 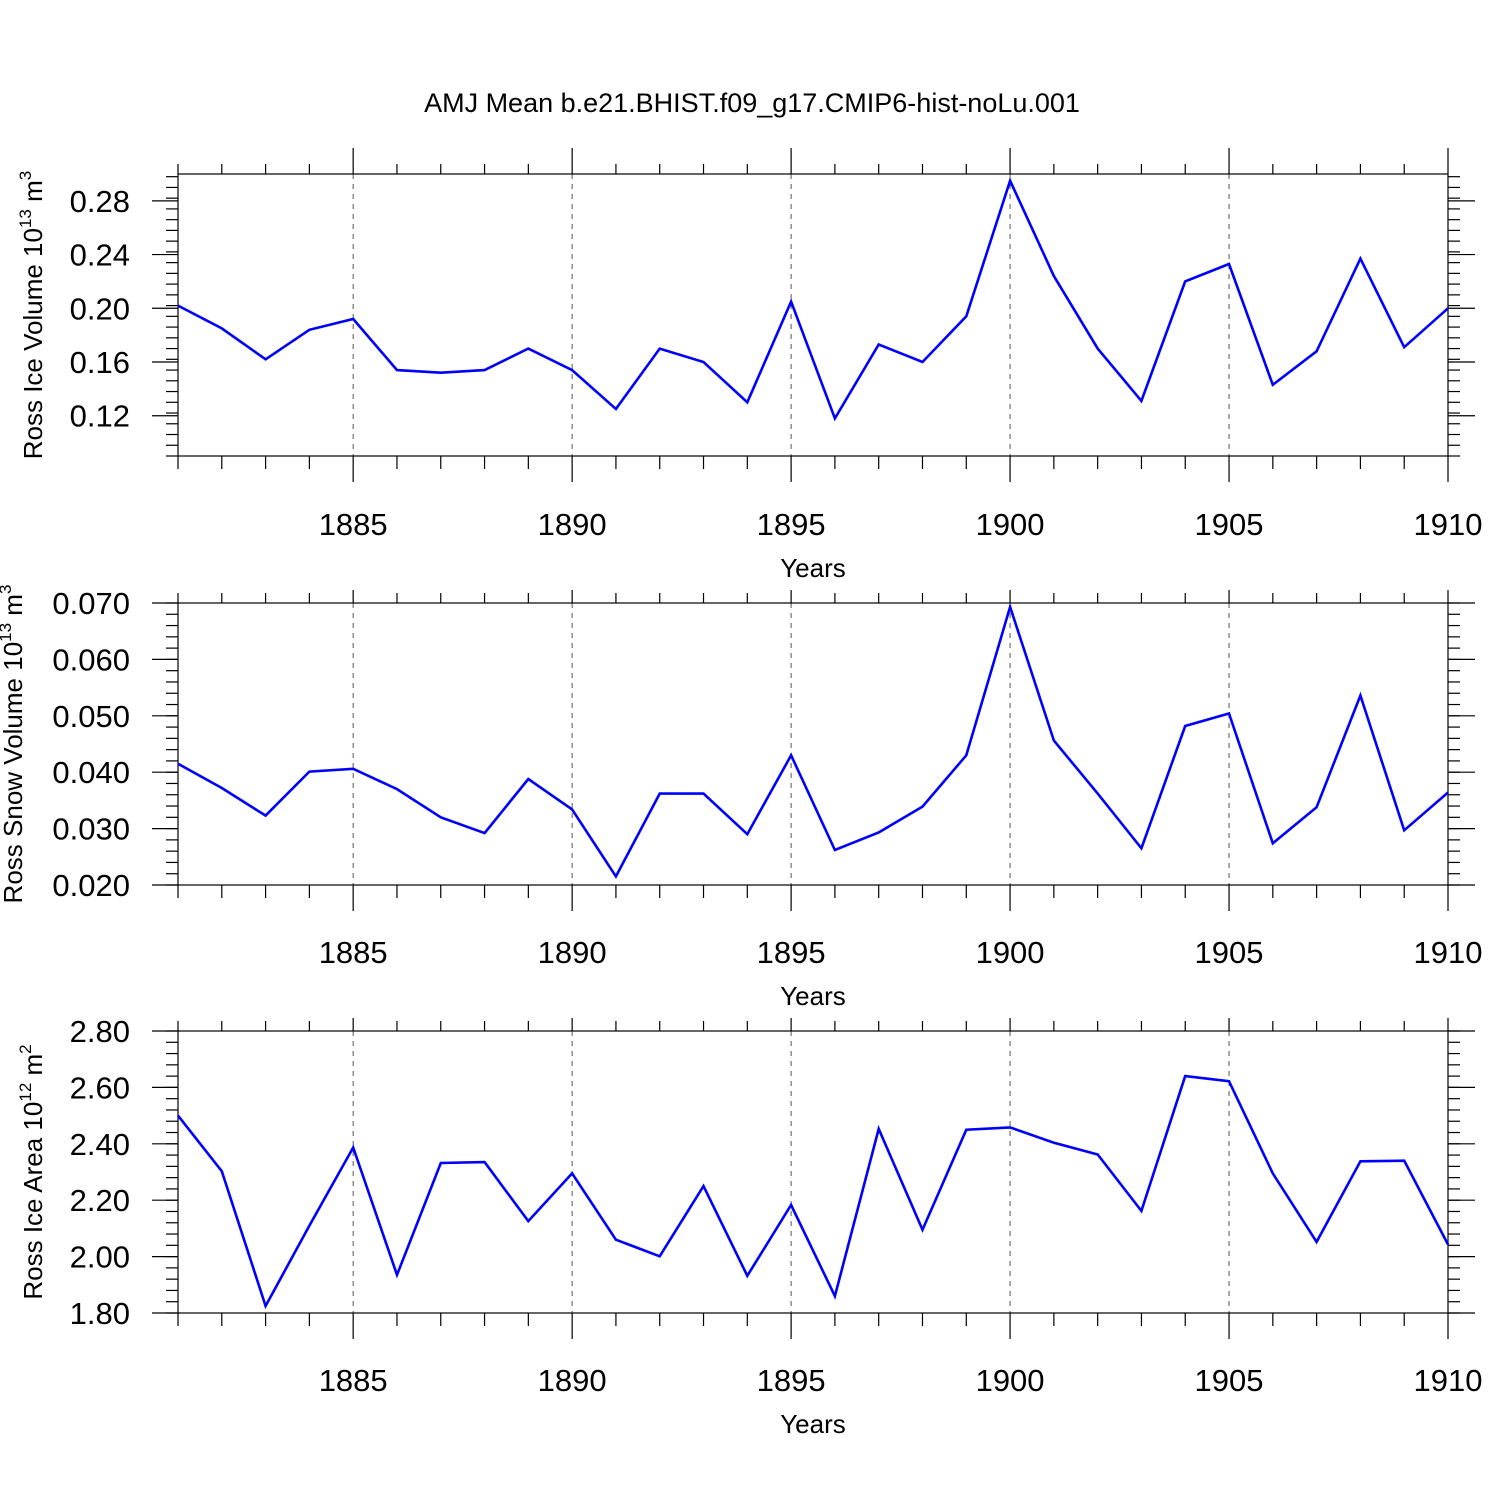 What do you see at coordinates (100, 416) in the screenshot?
I see `y-tick-label: 0.12` at bounding box center [100, 416].